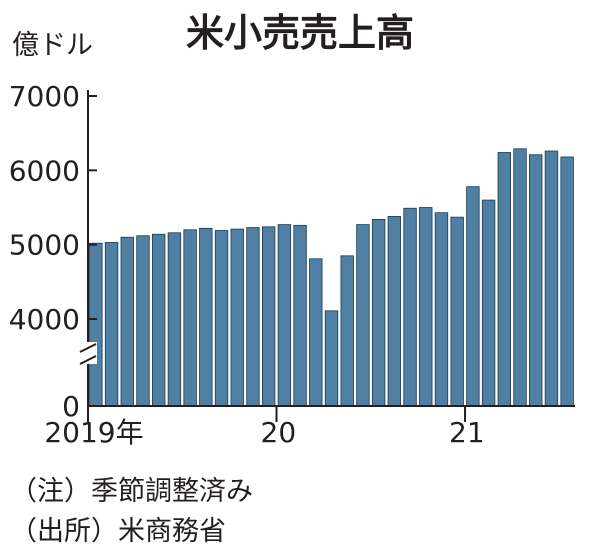 The height and width of the screenshot is (560, 596). What do you see at coordinates (44, 245) in the screenshot?
I see `y-tick-label-5000: 5000` at bounding box center [44, 245].